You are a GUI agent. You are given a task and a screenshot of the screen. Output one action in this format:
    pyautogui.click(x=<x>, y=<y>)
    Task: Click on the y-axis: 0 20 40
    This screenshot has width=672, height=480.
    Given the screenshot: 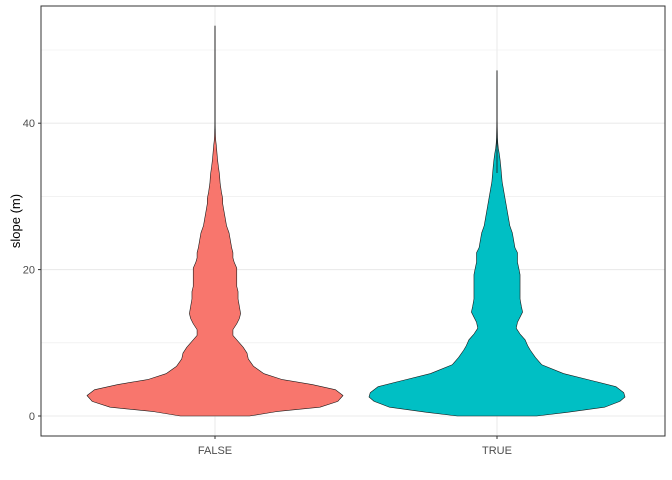 What is the action you would take?
    pyautogui.click(x=32, y=270)
    